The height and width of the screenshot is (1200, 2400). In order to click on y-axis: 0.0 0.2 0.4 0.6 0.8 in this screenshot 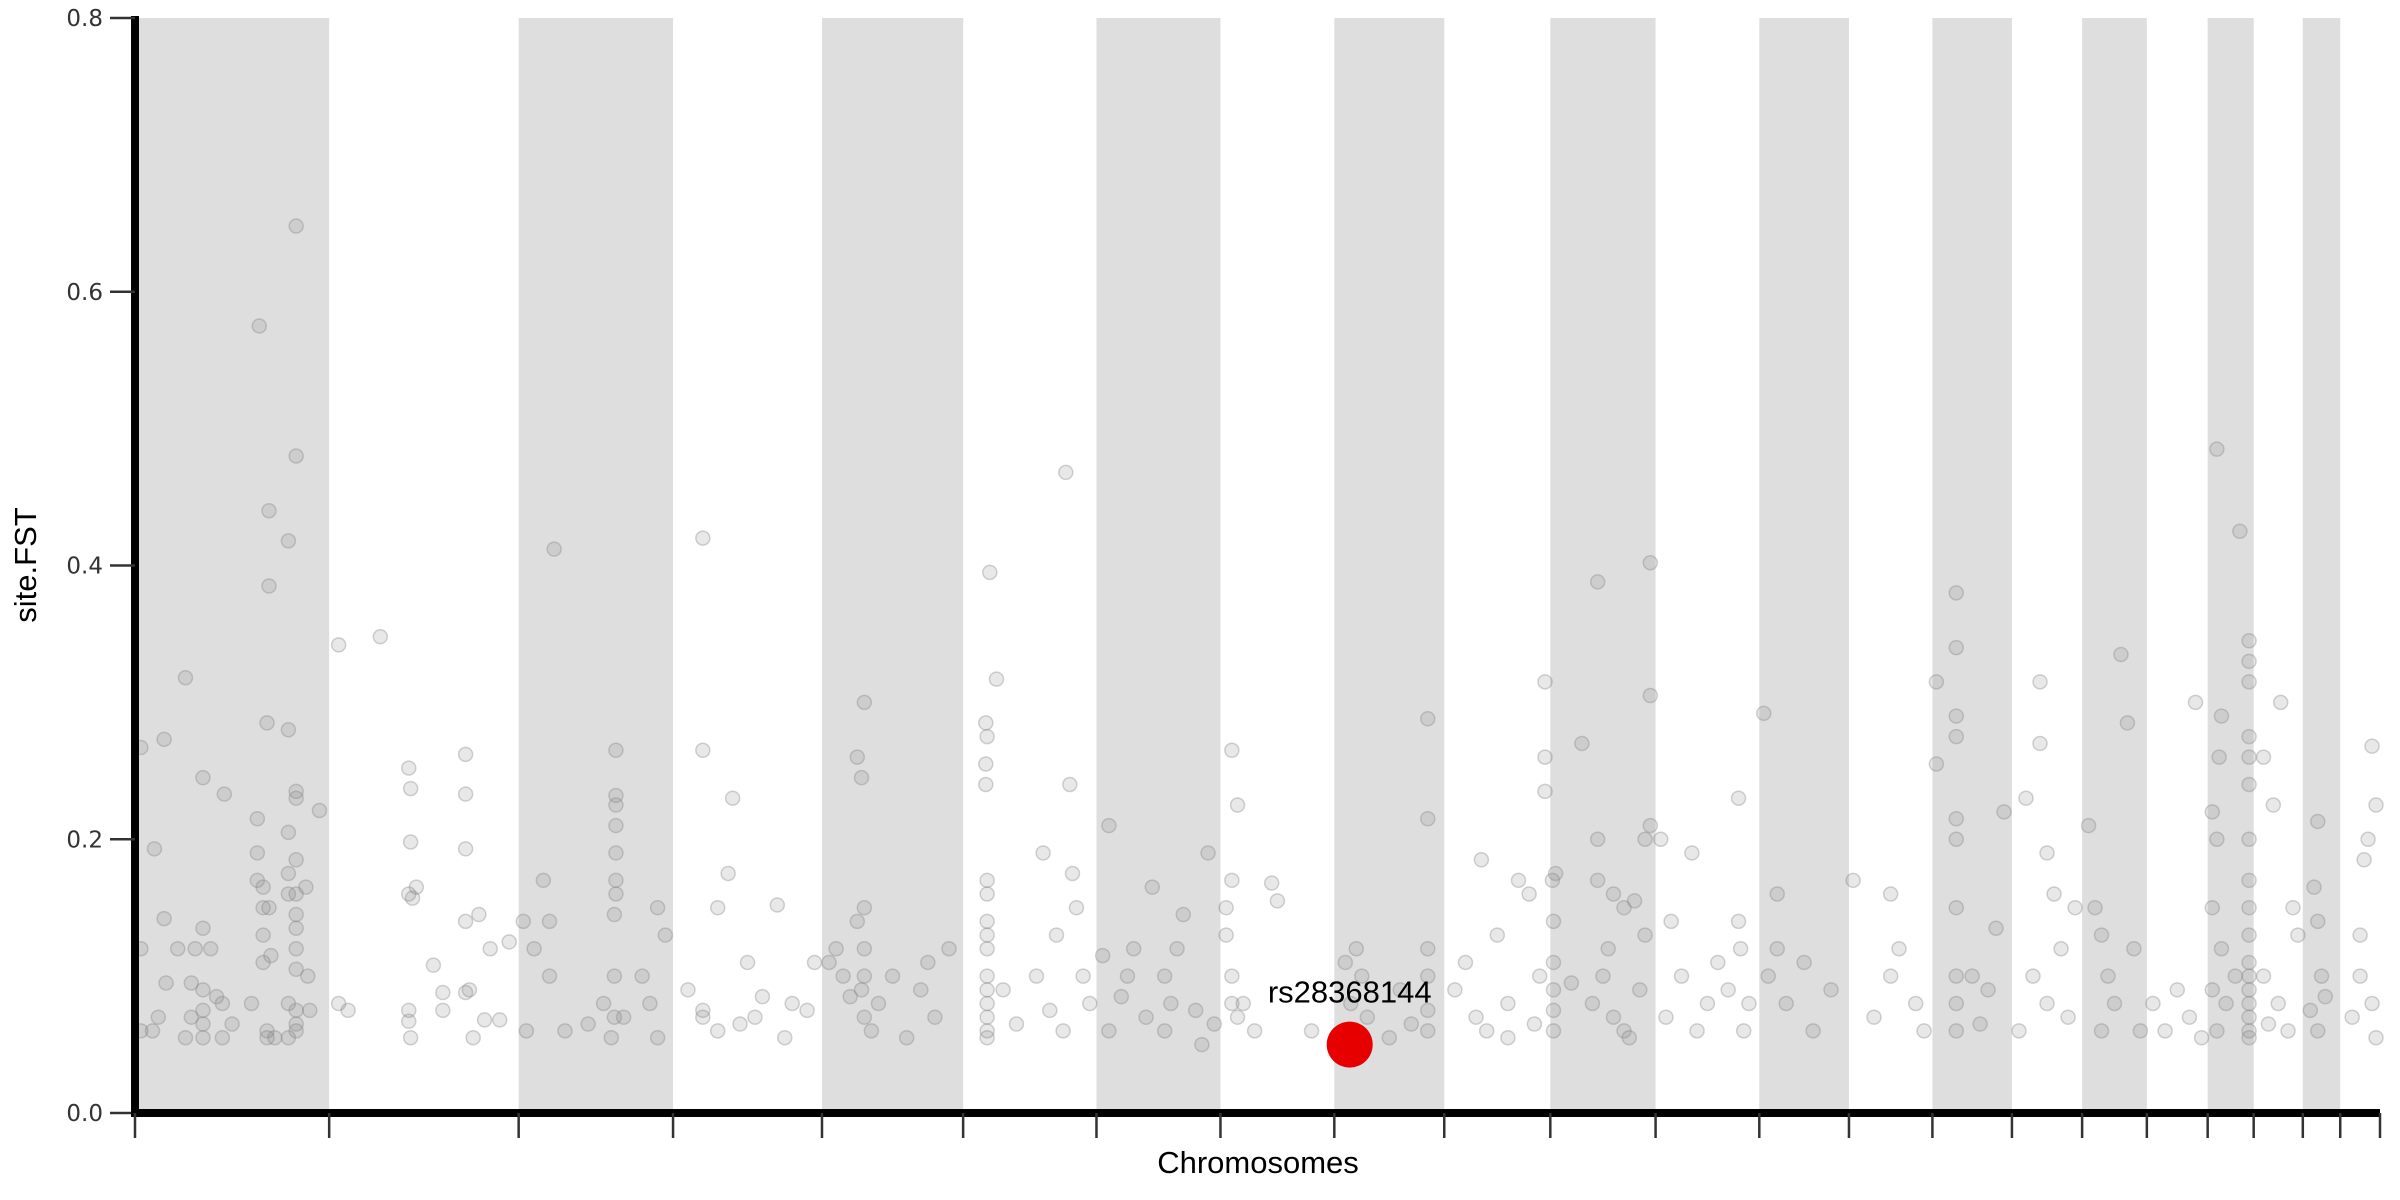, I will do `click(102, 566)`.